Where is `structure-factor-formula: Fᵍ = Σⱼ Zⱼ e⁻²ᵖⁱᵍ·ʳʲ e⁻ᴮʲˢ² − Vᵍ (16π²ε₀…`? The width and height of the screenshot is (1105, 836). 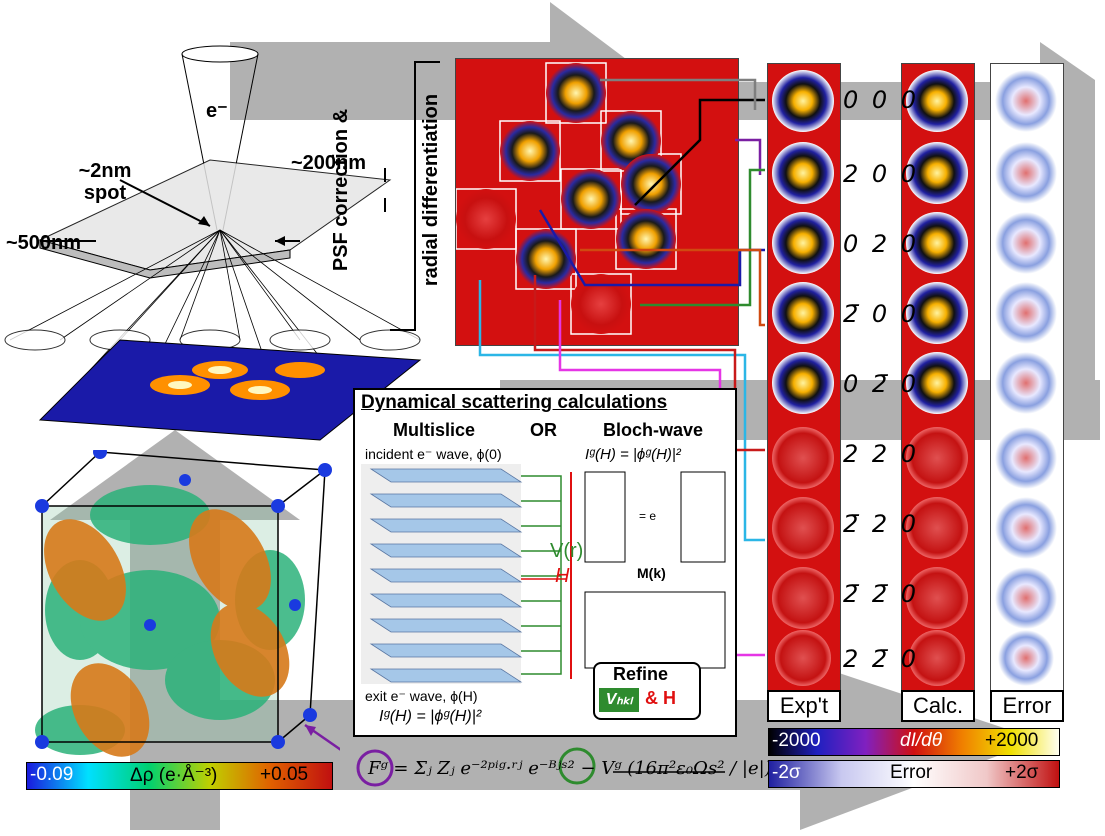
structure-factor-formula: Fᵍ = Σⱼ Zⱼ e⁻²ᵖⁱᵍ·ʳʲ e⁻ᴮʲˢ² − Vᵍ (16π²ε₀… is located at coordinates (570, 768).